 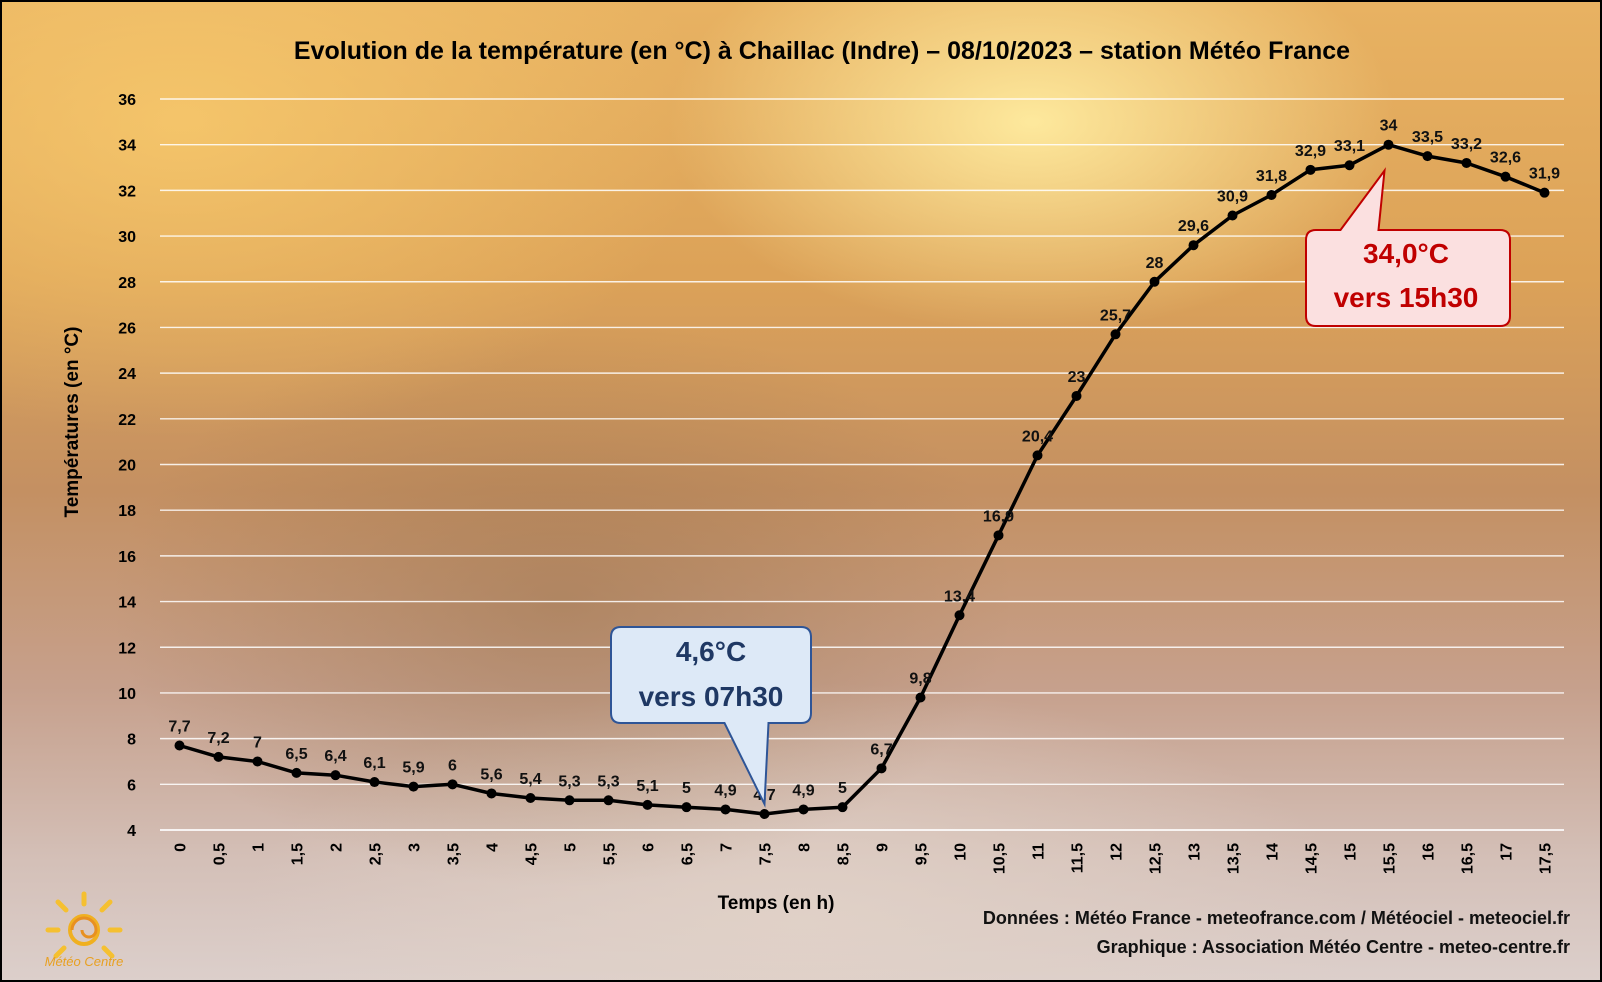 I want to click on y-tick-label: 18, so click(x=127, y=511).